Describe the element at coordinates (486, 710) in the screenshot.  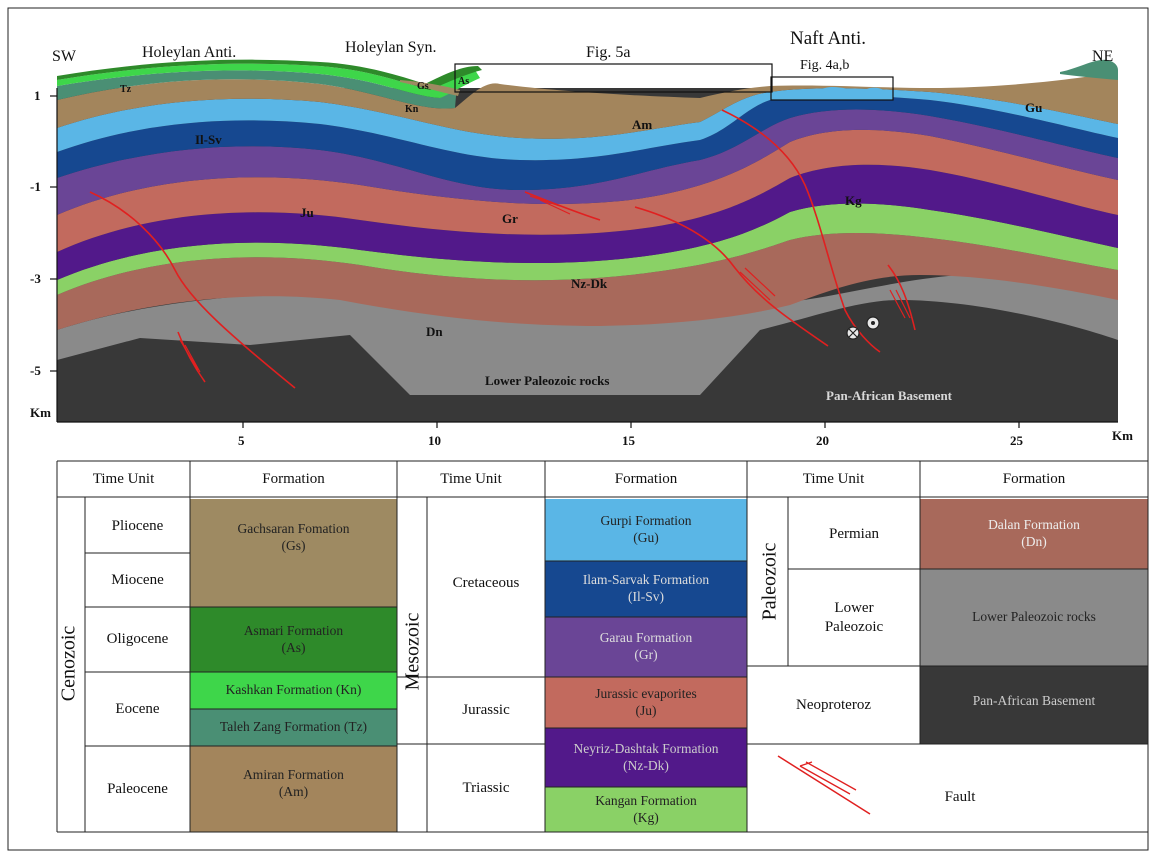
I see `epoch-jurassic: Jurassic` at that location.